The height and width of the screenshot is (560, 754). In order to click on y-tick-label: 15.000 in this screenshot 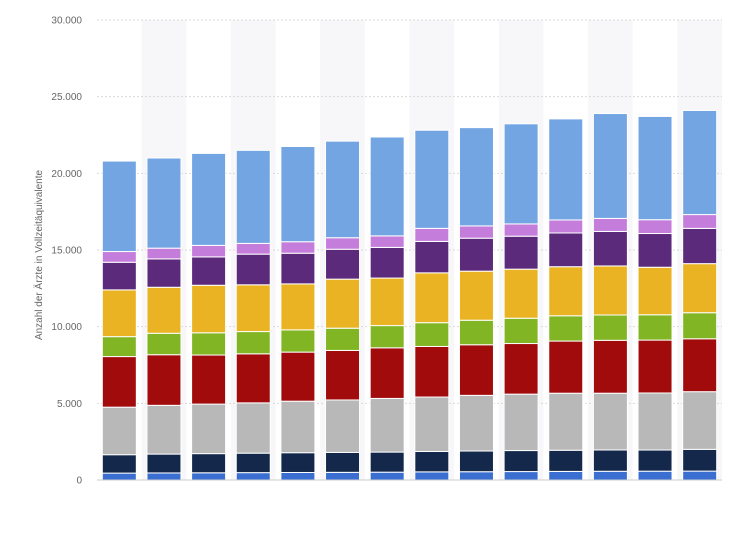, I will do `click(66, 251)`.